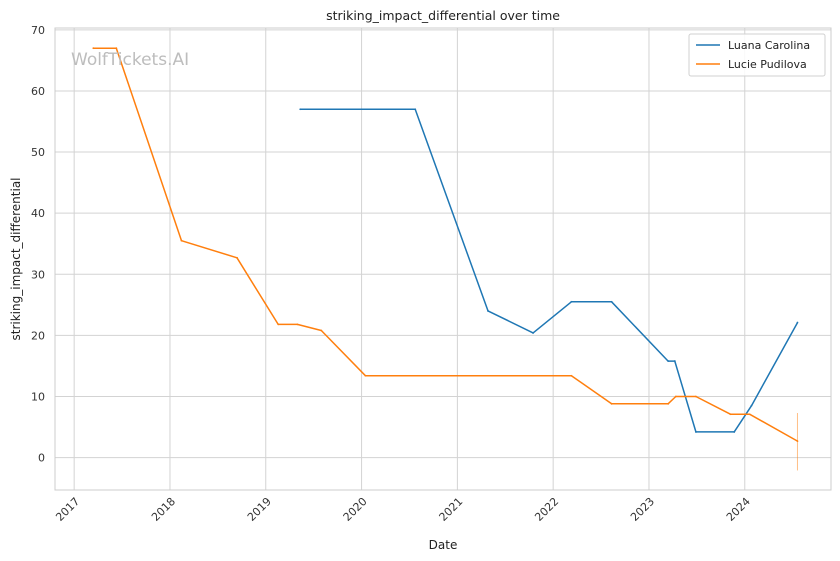 This screenshot has height=561, width=840. I want to click on chart-title: striking_impact_differential over time, so click(443, 15).